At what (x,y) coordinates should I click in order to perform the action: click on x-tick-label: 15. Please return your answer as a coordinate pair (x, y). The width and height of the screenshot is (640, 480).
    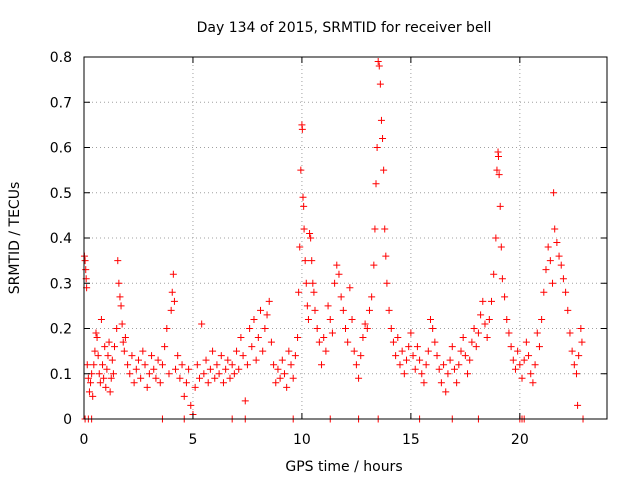
    Looking at the image, I should click on (411, 440).